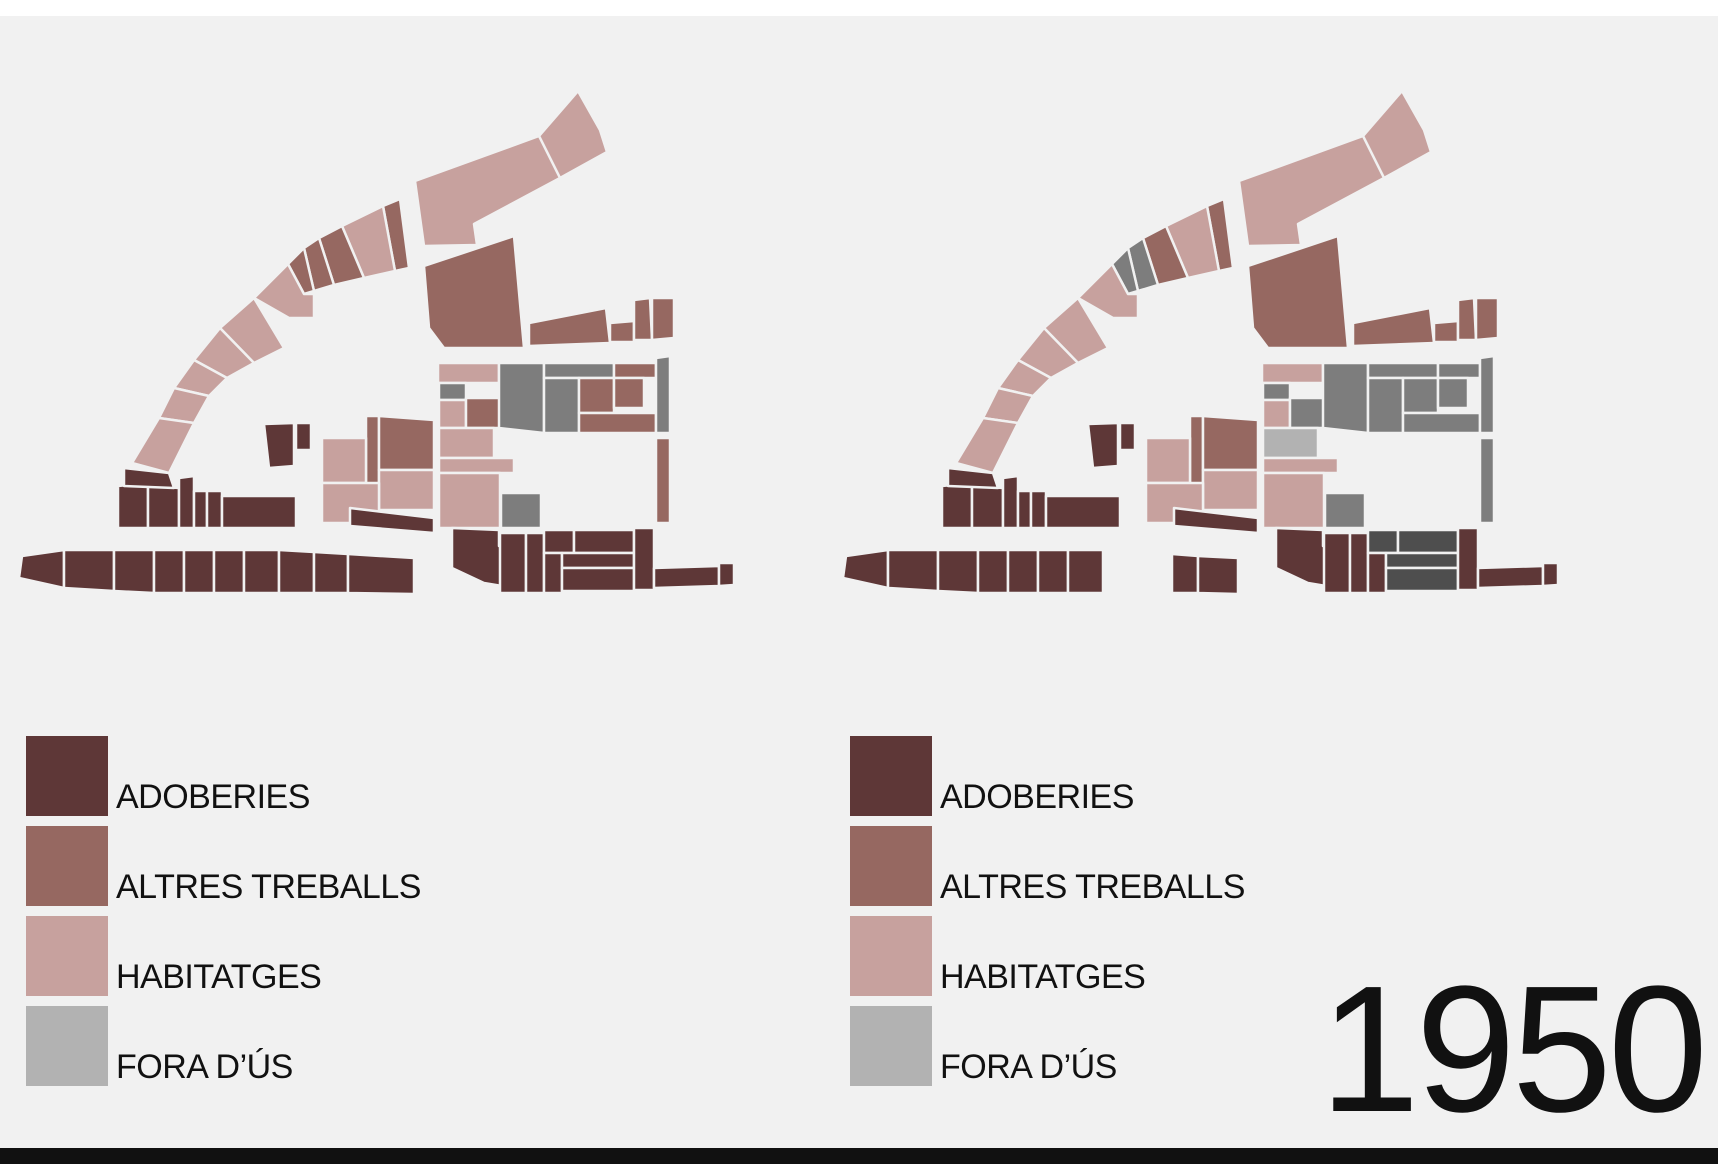  I want to click on legend-swatch-habitatges, so click(891, 956).